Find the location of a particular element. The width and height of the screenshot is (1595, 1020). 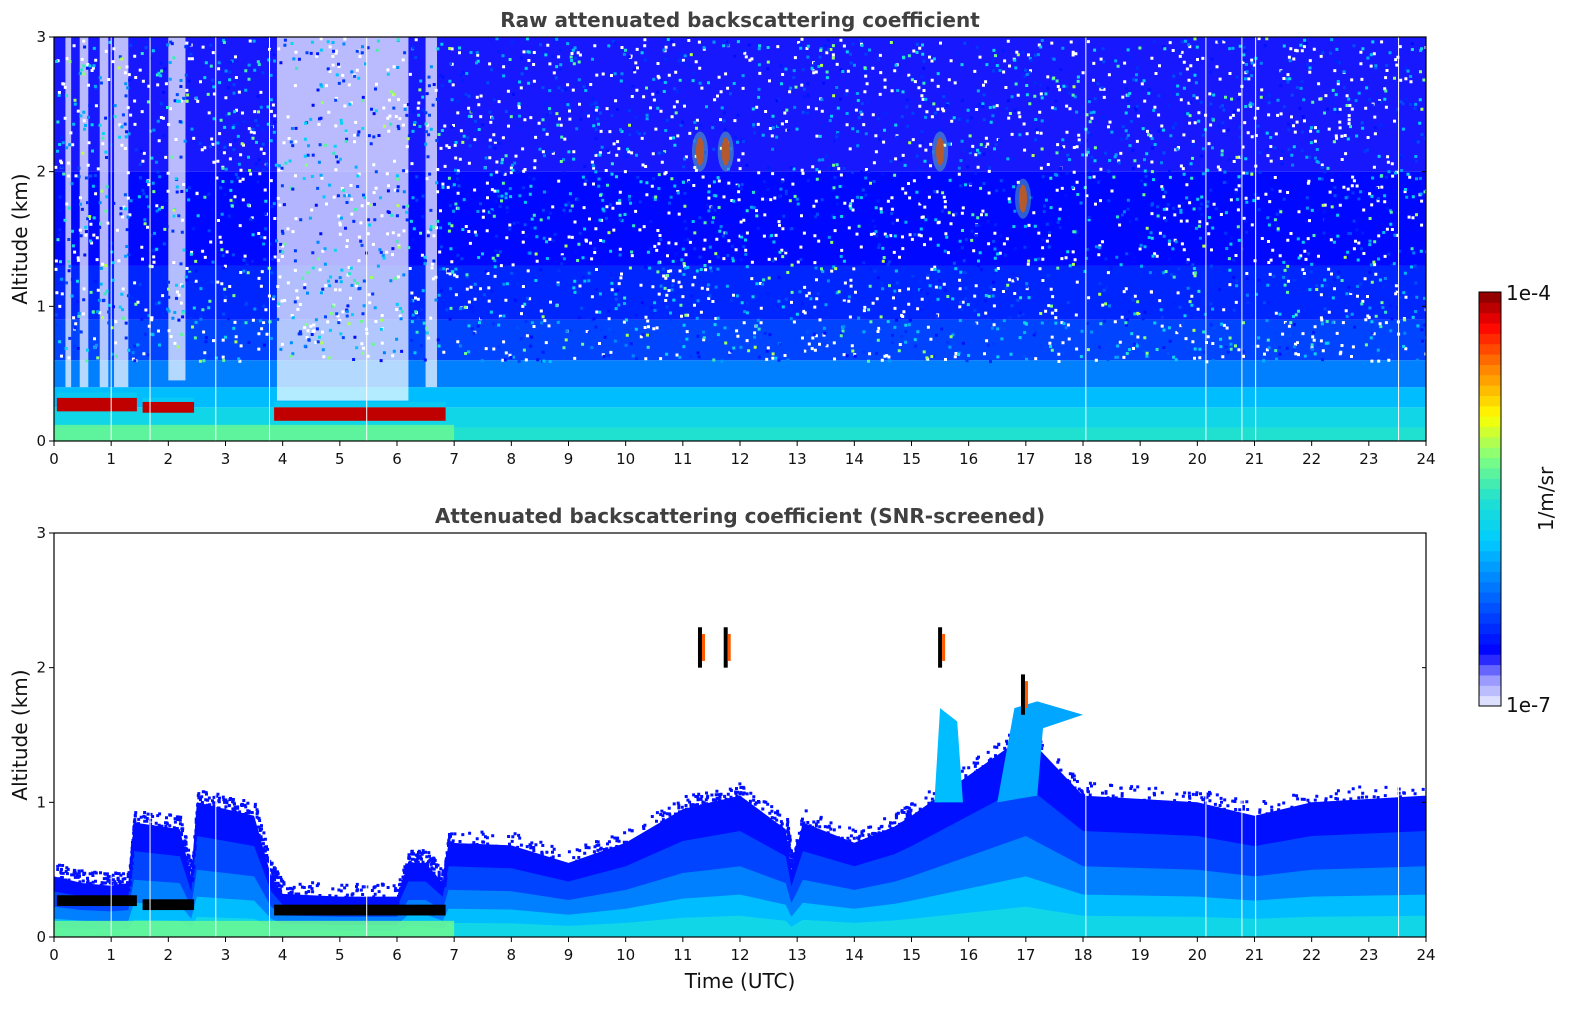

x-tick-label: 2 is located at coordinates (169, 955).